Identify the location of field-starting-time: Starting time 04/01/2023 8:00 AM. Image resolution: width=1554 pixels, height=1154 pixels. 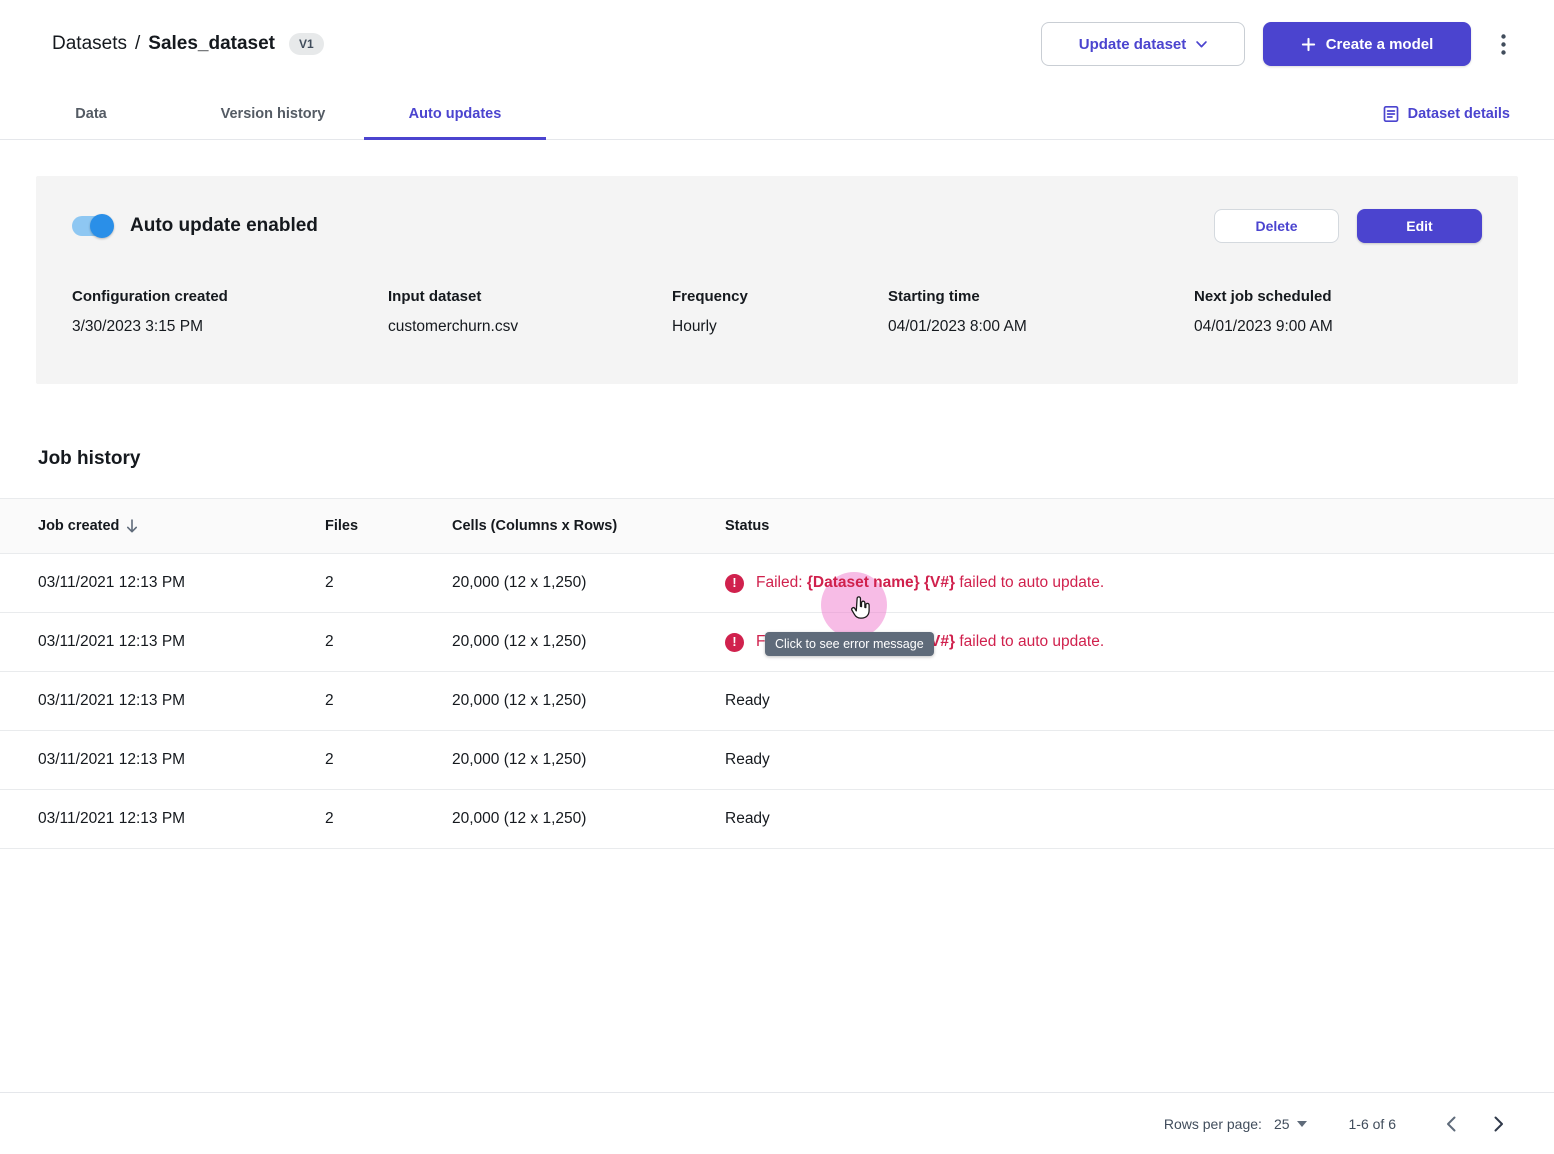
(1041, 312).